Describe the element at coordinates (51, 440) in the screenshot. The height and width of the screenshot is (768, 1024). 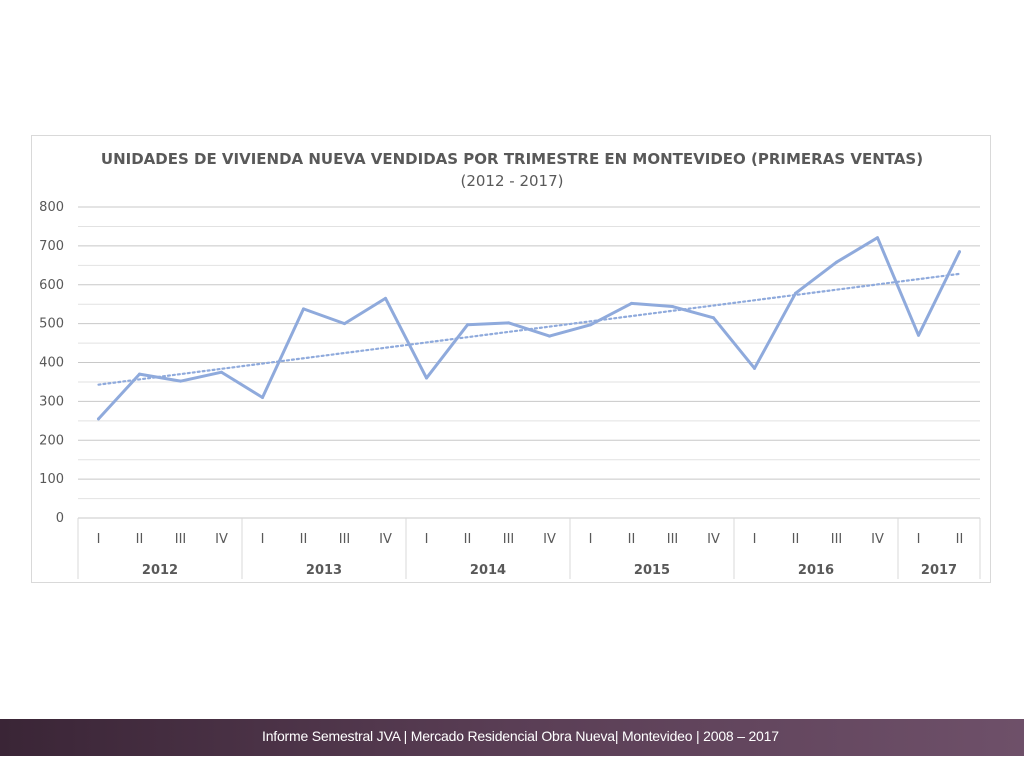
I see `y-tick-label: 200` at that location.